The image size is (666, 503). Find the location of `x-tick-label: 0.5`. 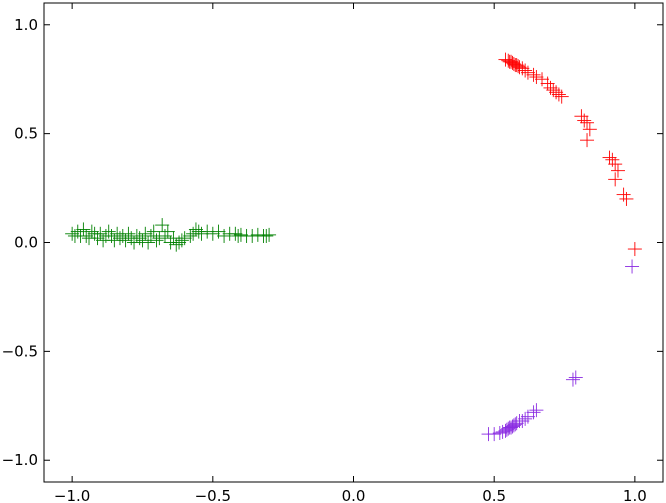

x-tick-label: 0.5 is located at coordinates (494, 495).